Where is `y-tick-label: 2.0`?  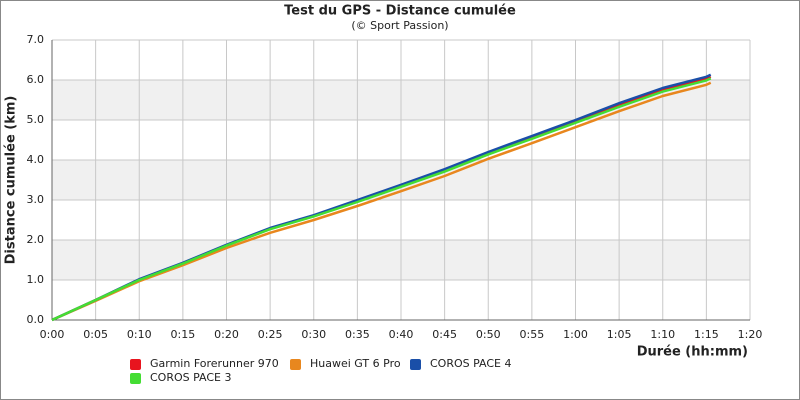 y-tick-label: 2.0 is located at coordinates (36, 239).